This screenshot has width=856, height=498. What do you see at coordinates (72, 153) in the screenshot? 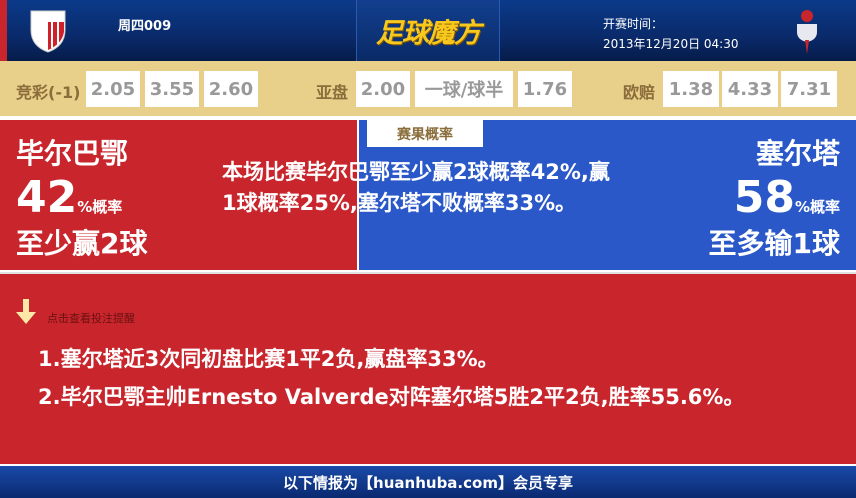
I see `home-team-name: 毕尔巴鄂` at bounding box center [72, 153].